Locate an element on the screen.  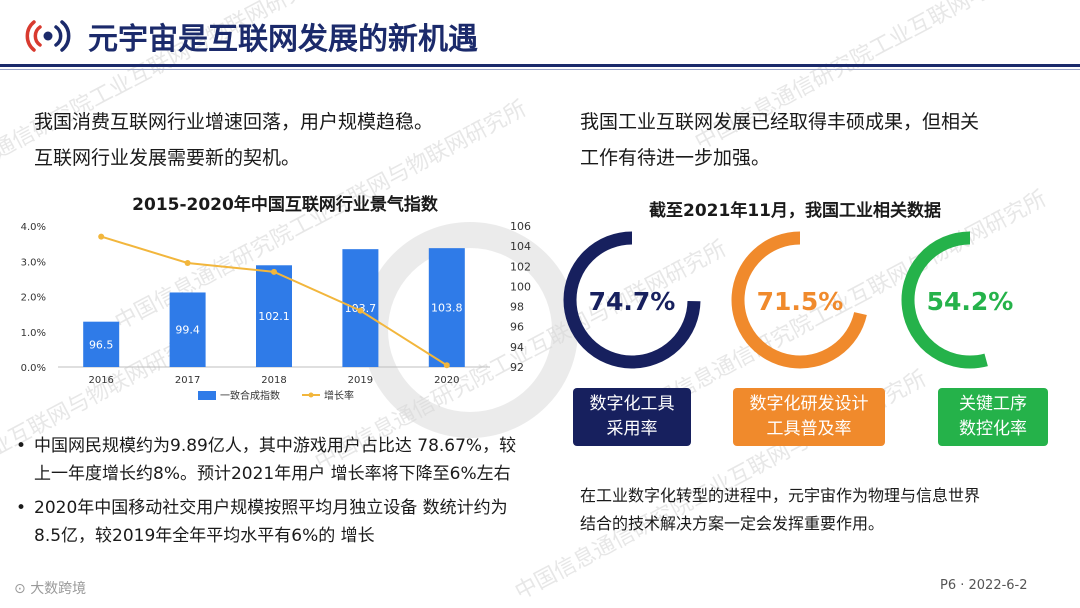
x-tick-label: 2017 is located at coordinates (187, 380).